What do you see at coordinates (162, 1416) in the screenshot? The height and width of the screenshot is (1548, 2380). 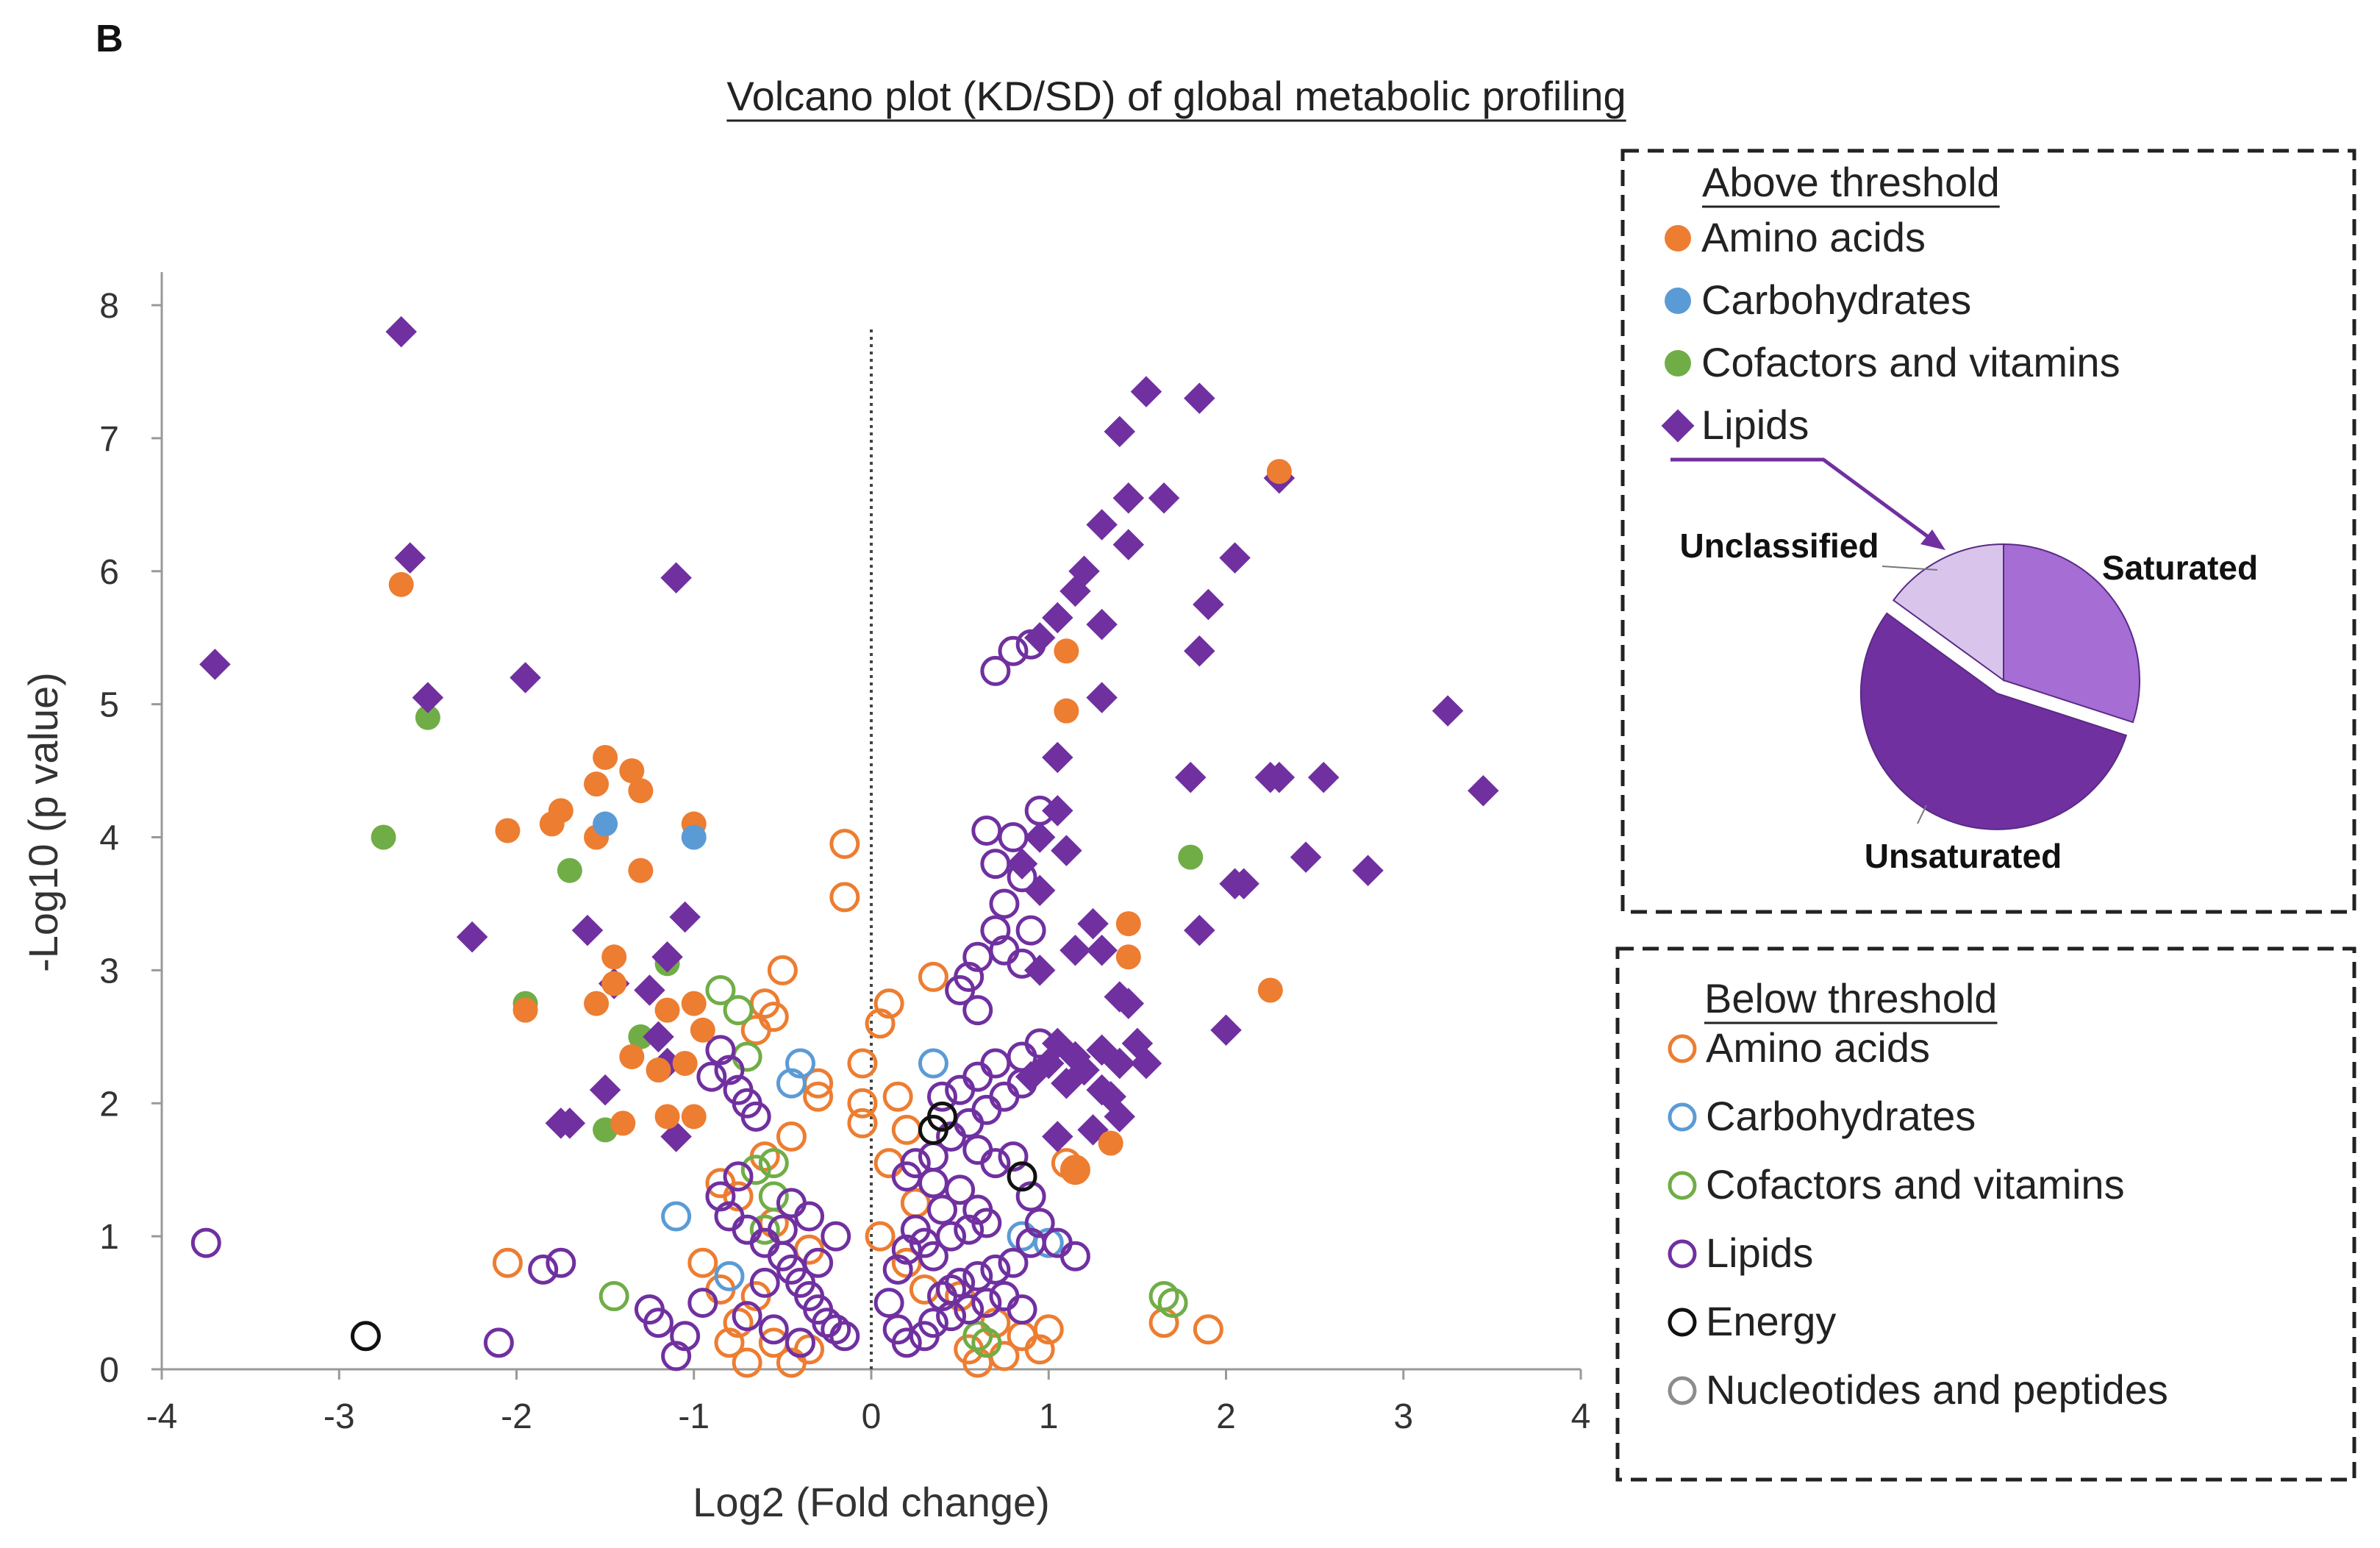 I see `x-tick-label: -4` at bounding box center [162, 1416].